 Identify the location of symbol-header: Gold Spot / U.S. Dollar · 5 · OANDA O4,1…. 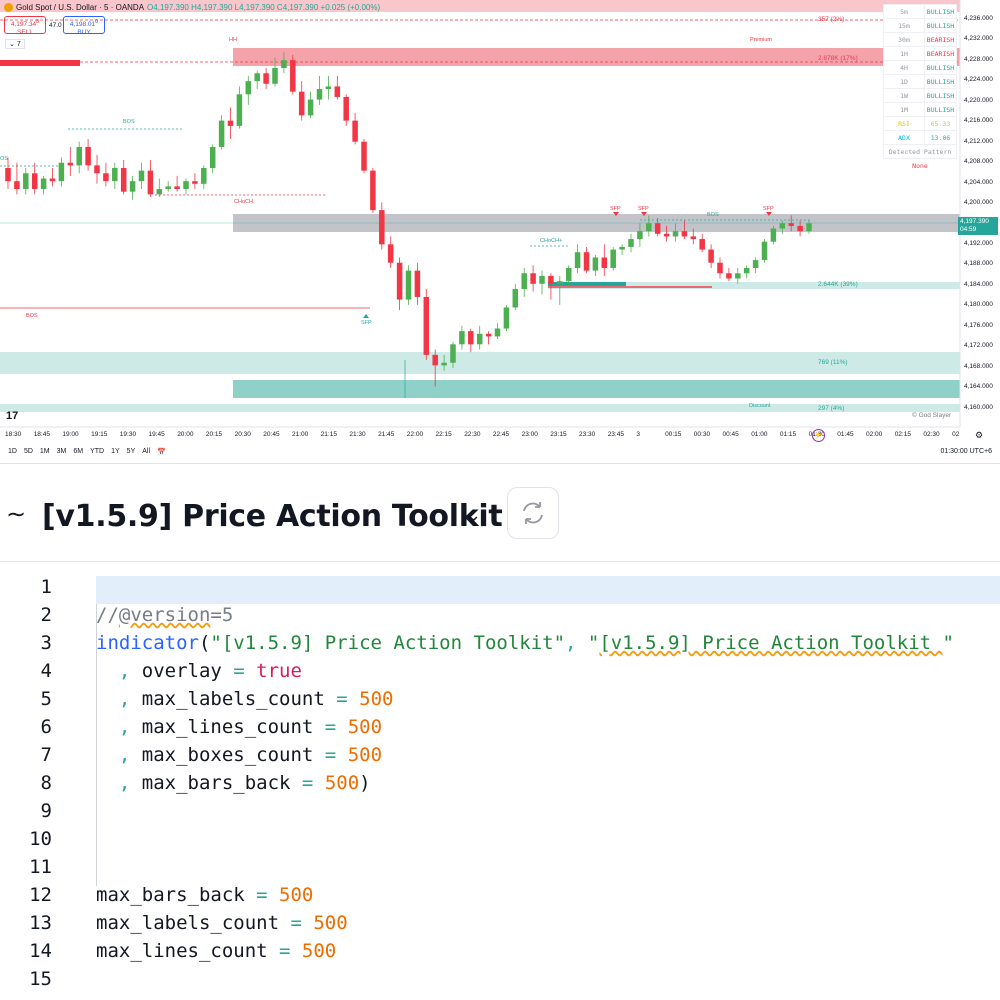
(192, 7).